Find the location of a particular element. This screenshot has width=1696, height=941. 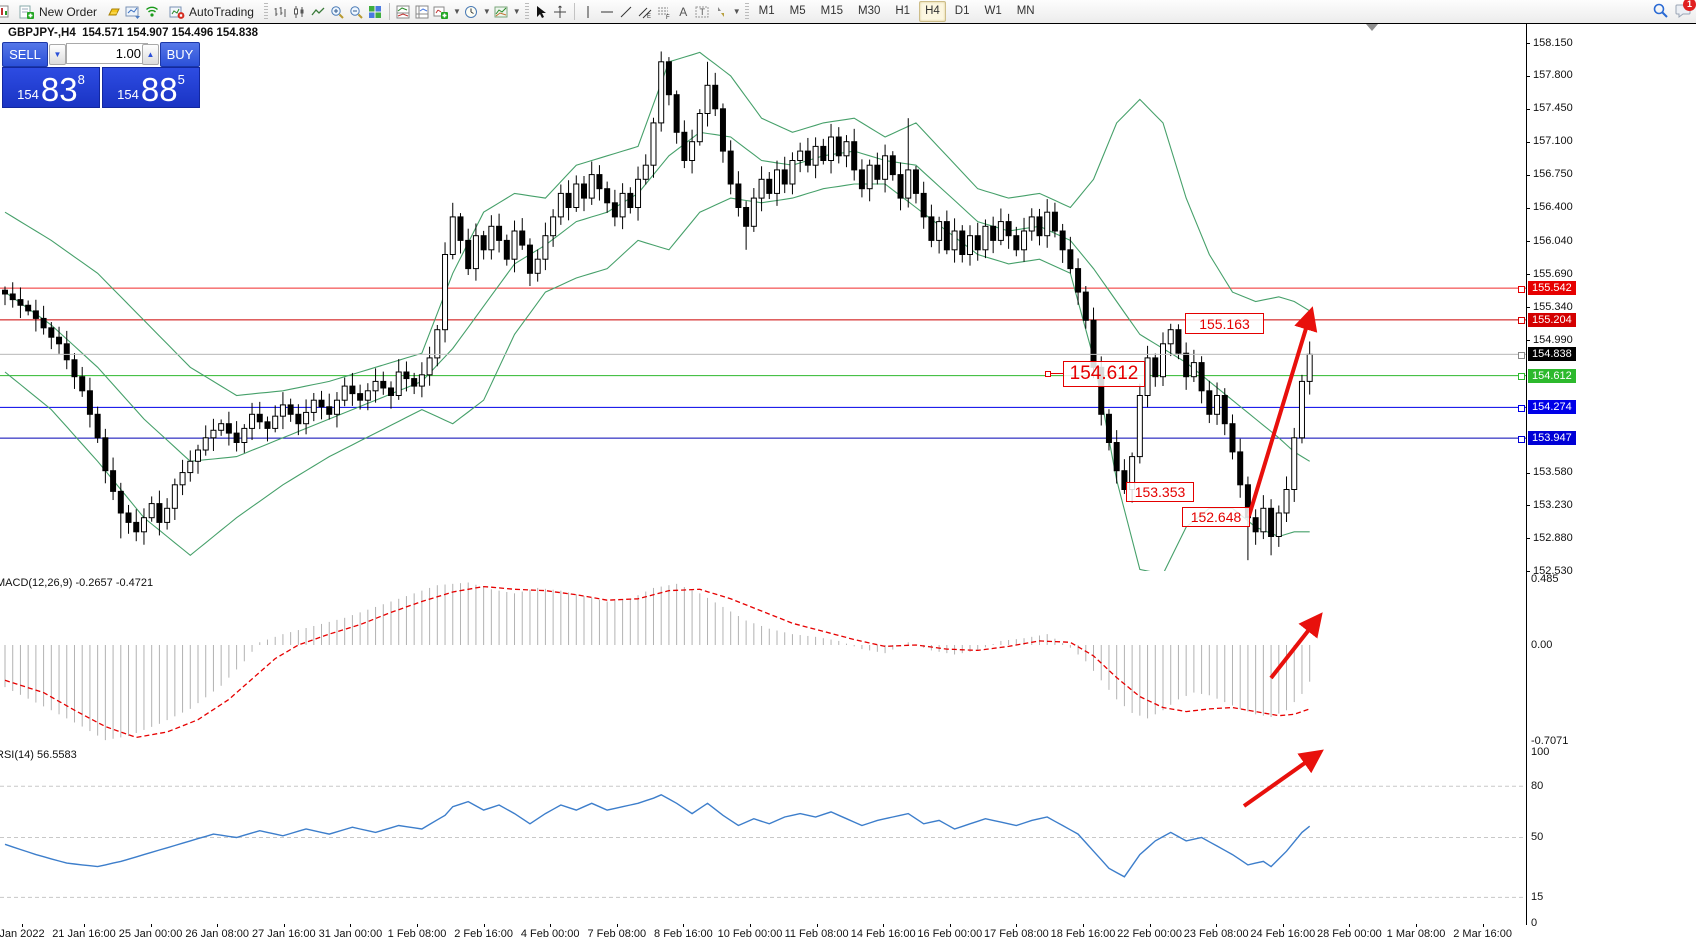

bar-chart-mode-icon is located at coordinates (280, 11).